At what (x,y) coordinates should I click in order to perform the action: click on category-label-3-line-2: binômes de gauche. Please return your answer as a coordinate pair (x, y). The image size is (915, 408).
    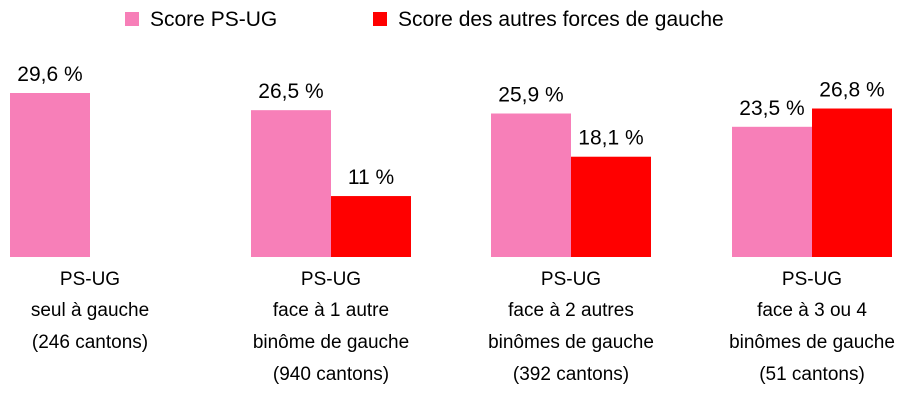
    Looking at the image, I should click on (812, 342).